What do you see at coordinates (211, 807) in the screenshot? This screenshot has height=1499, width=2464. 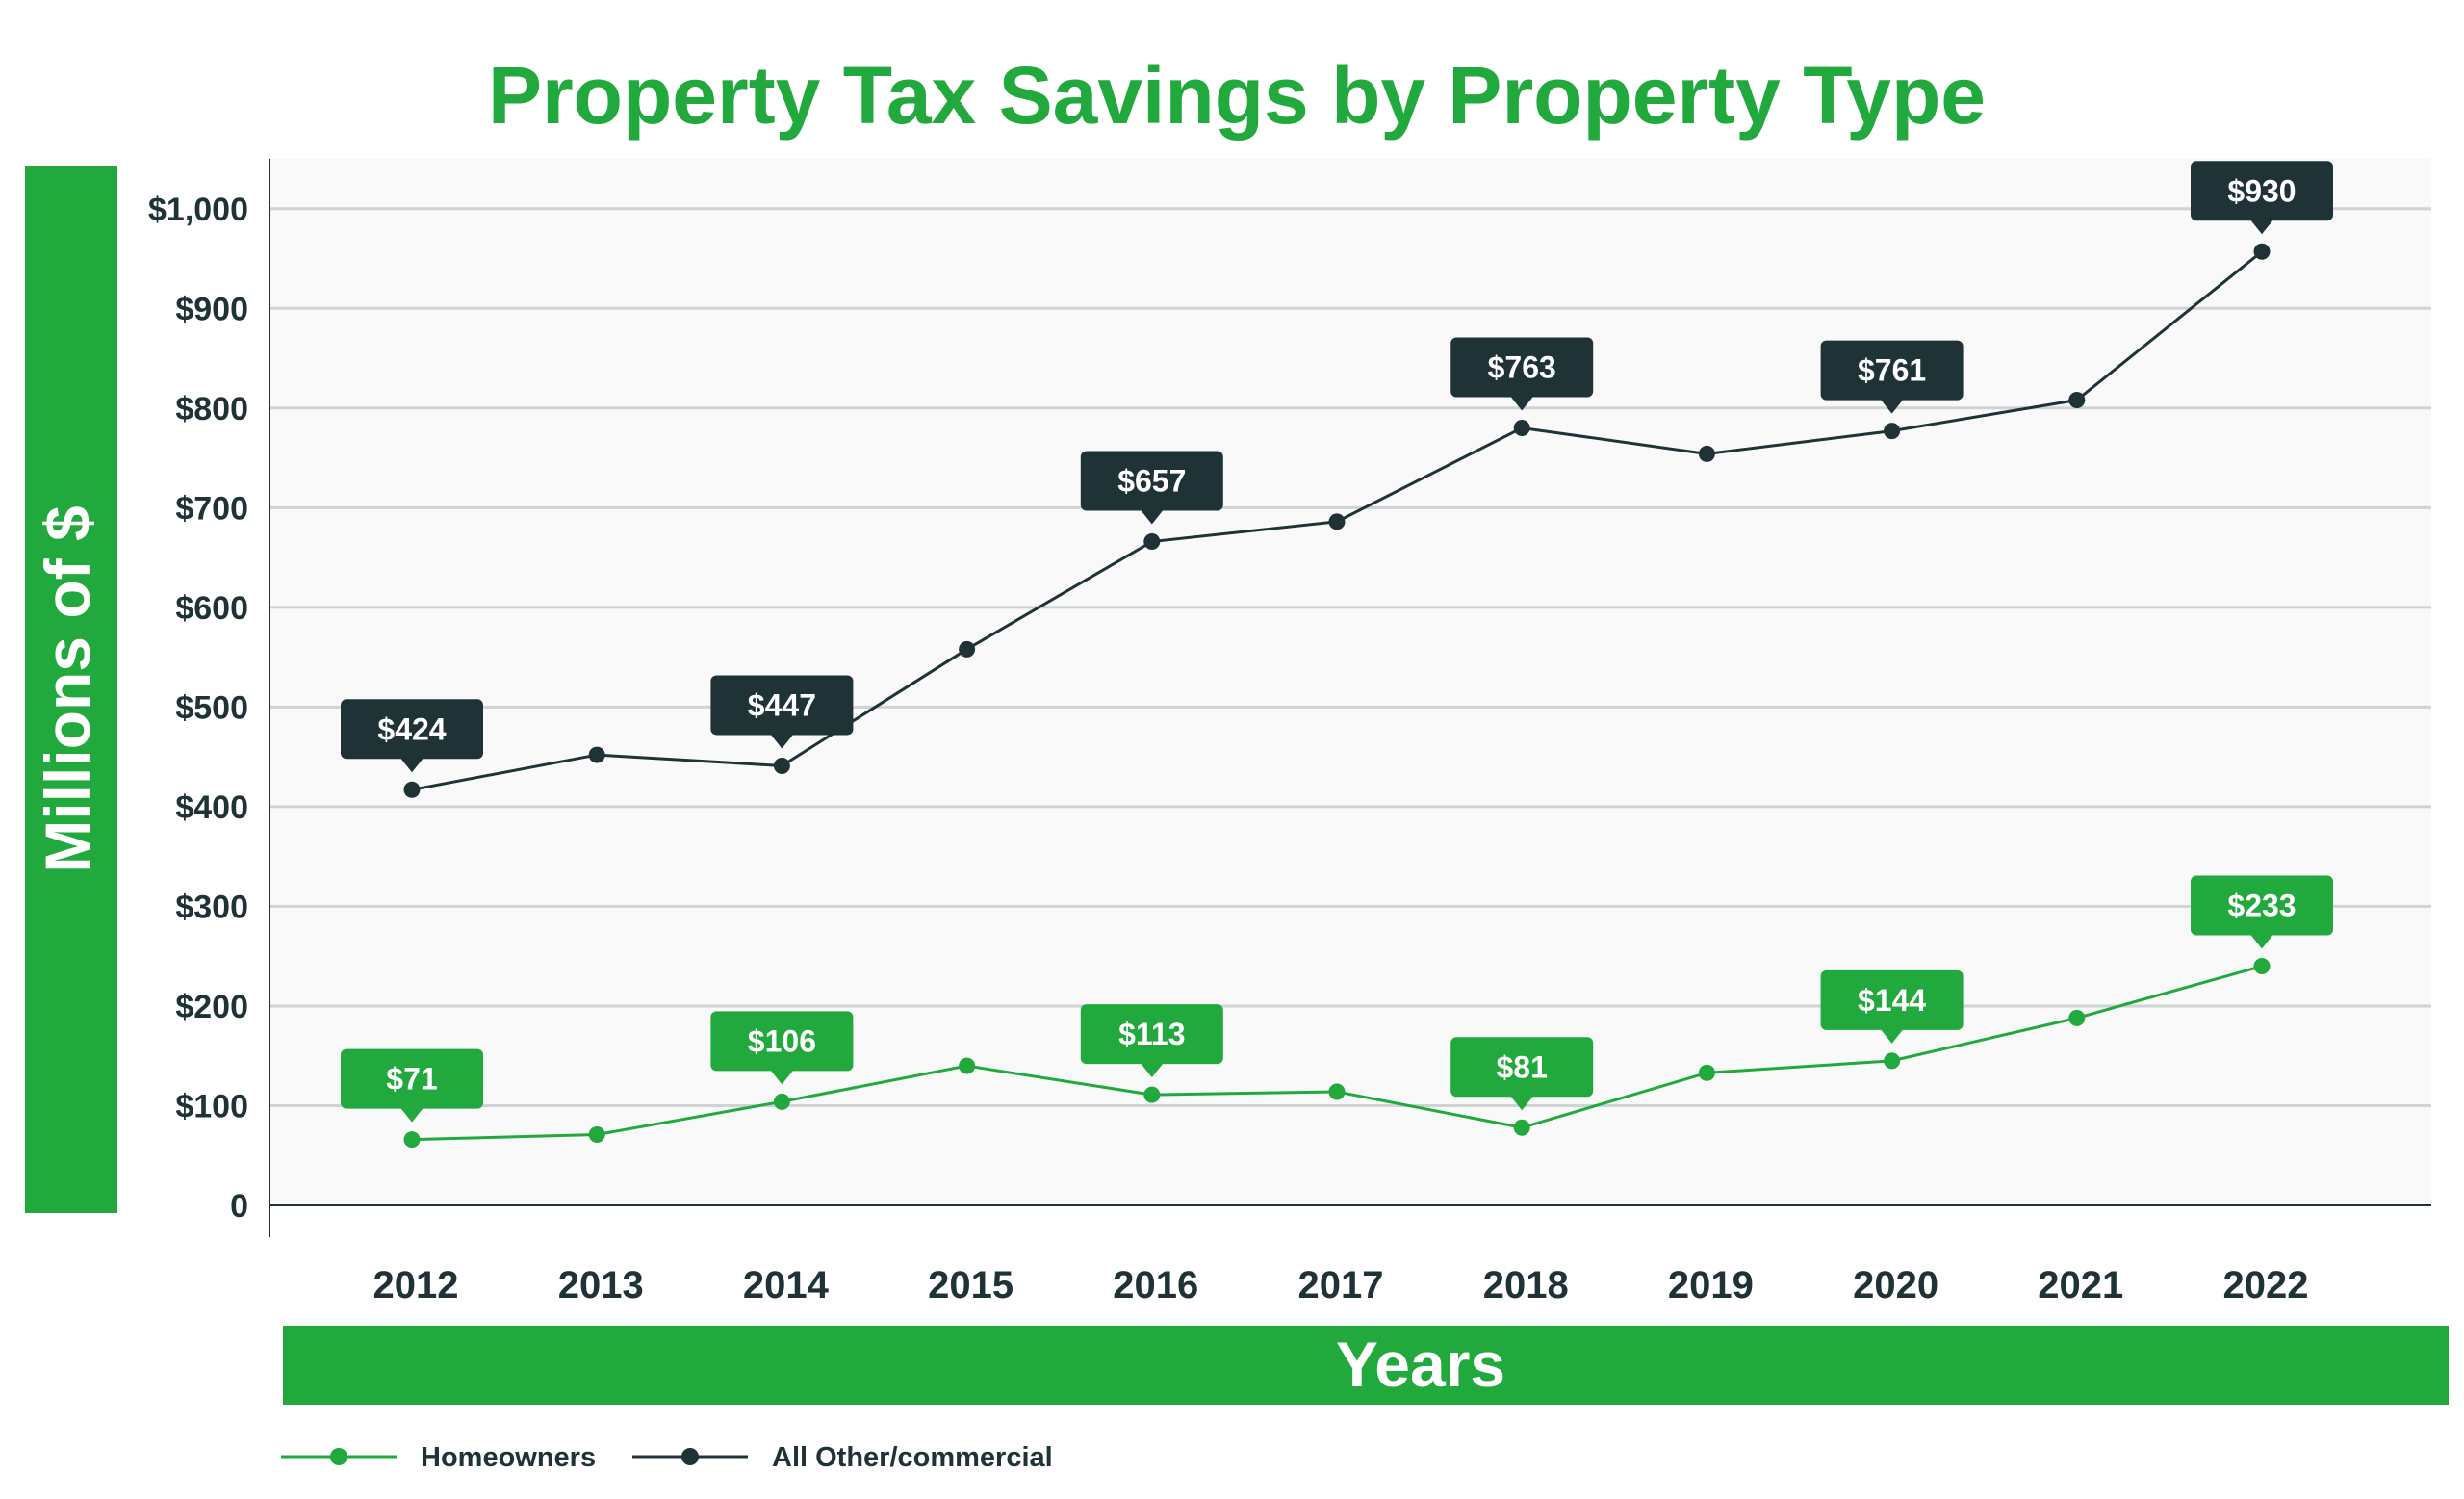 I see `y-tick-label: $400` at bounding box center [211, 807].